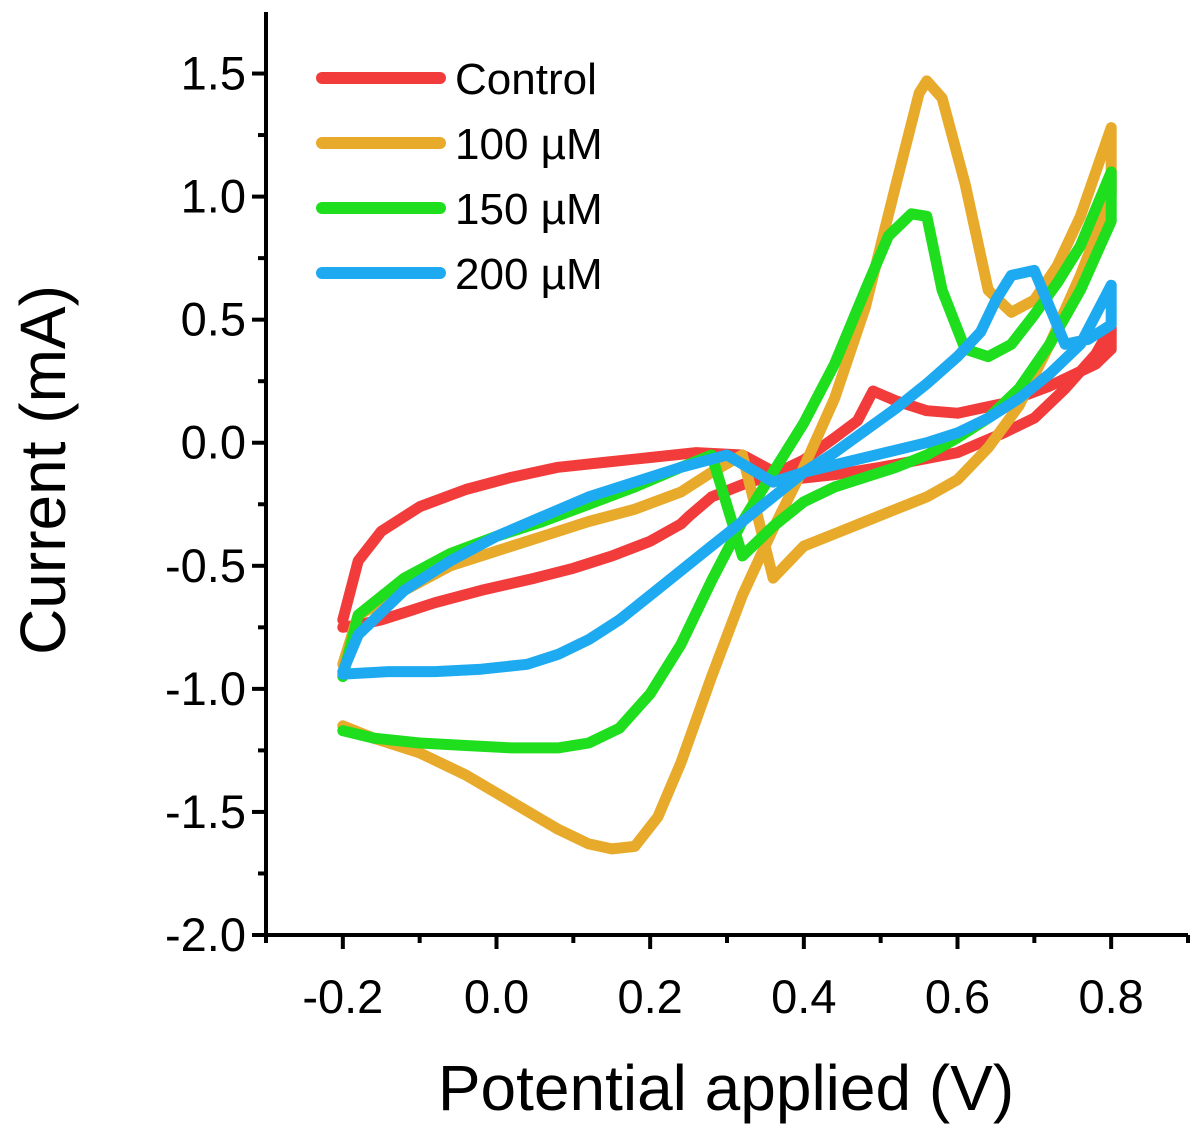 Image resolution: width=1200 pixels, height=1139 pixels. I want to click on y-tick-label: 0.0, so click(213, 442).